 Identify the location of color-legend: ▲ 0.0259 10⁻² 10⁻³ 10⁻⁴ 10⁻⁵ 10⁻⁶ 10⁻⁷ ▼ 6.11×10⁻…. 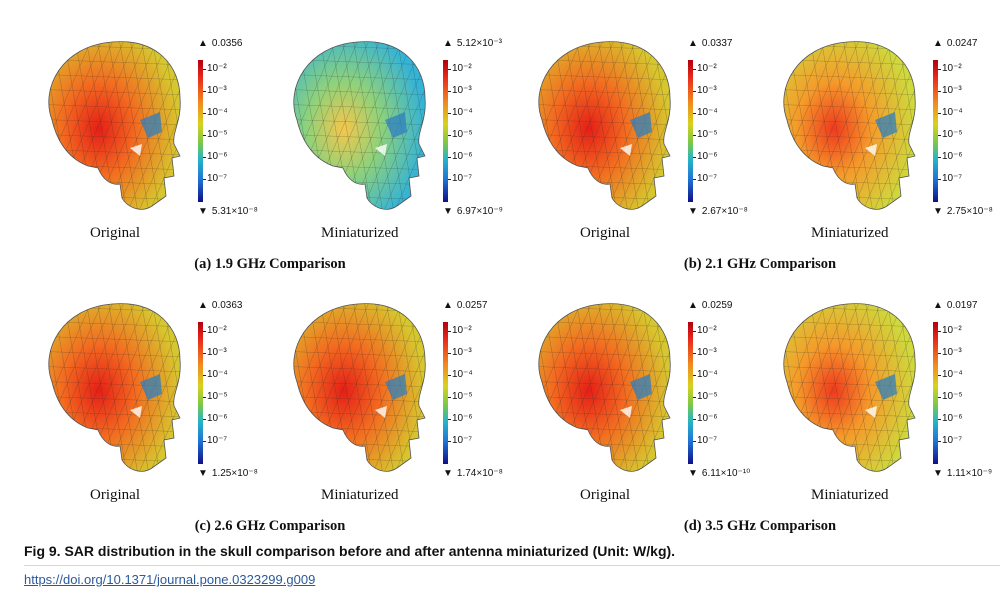
(728, 389).